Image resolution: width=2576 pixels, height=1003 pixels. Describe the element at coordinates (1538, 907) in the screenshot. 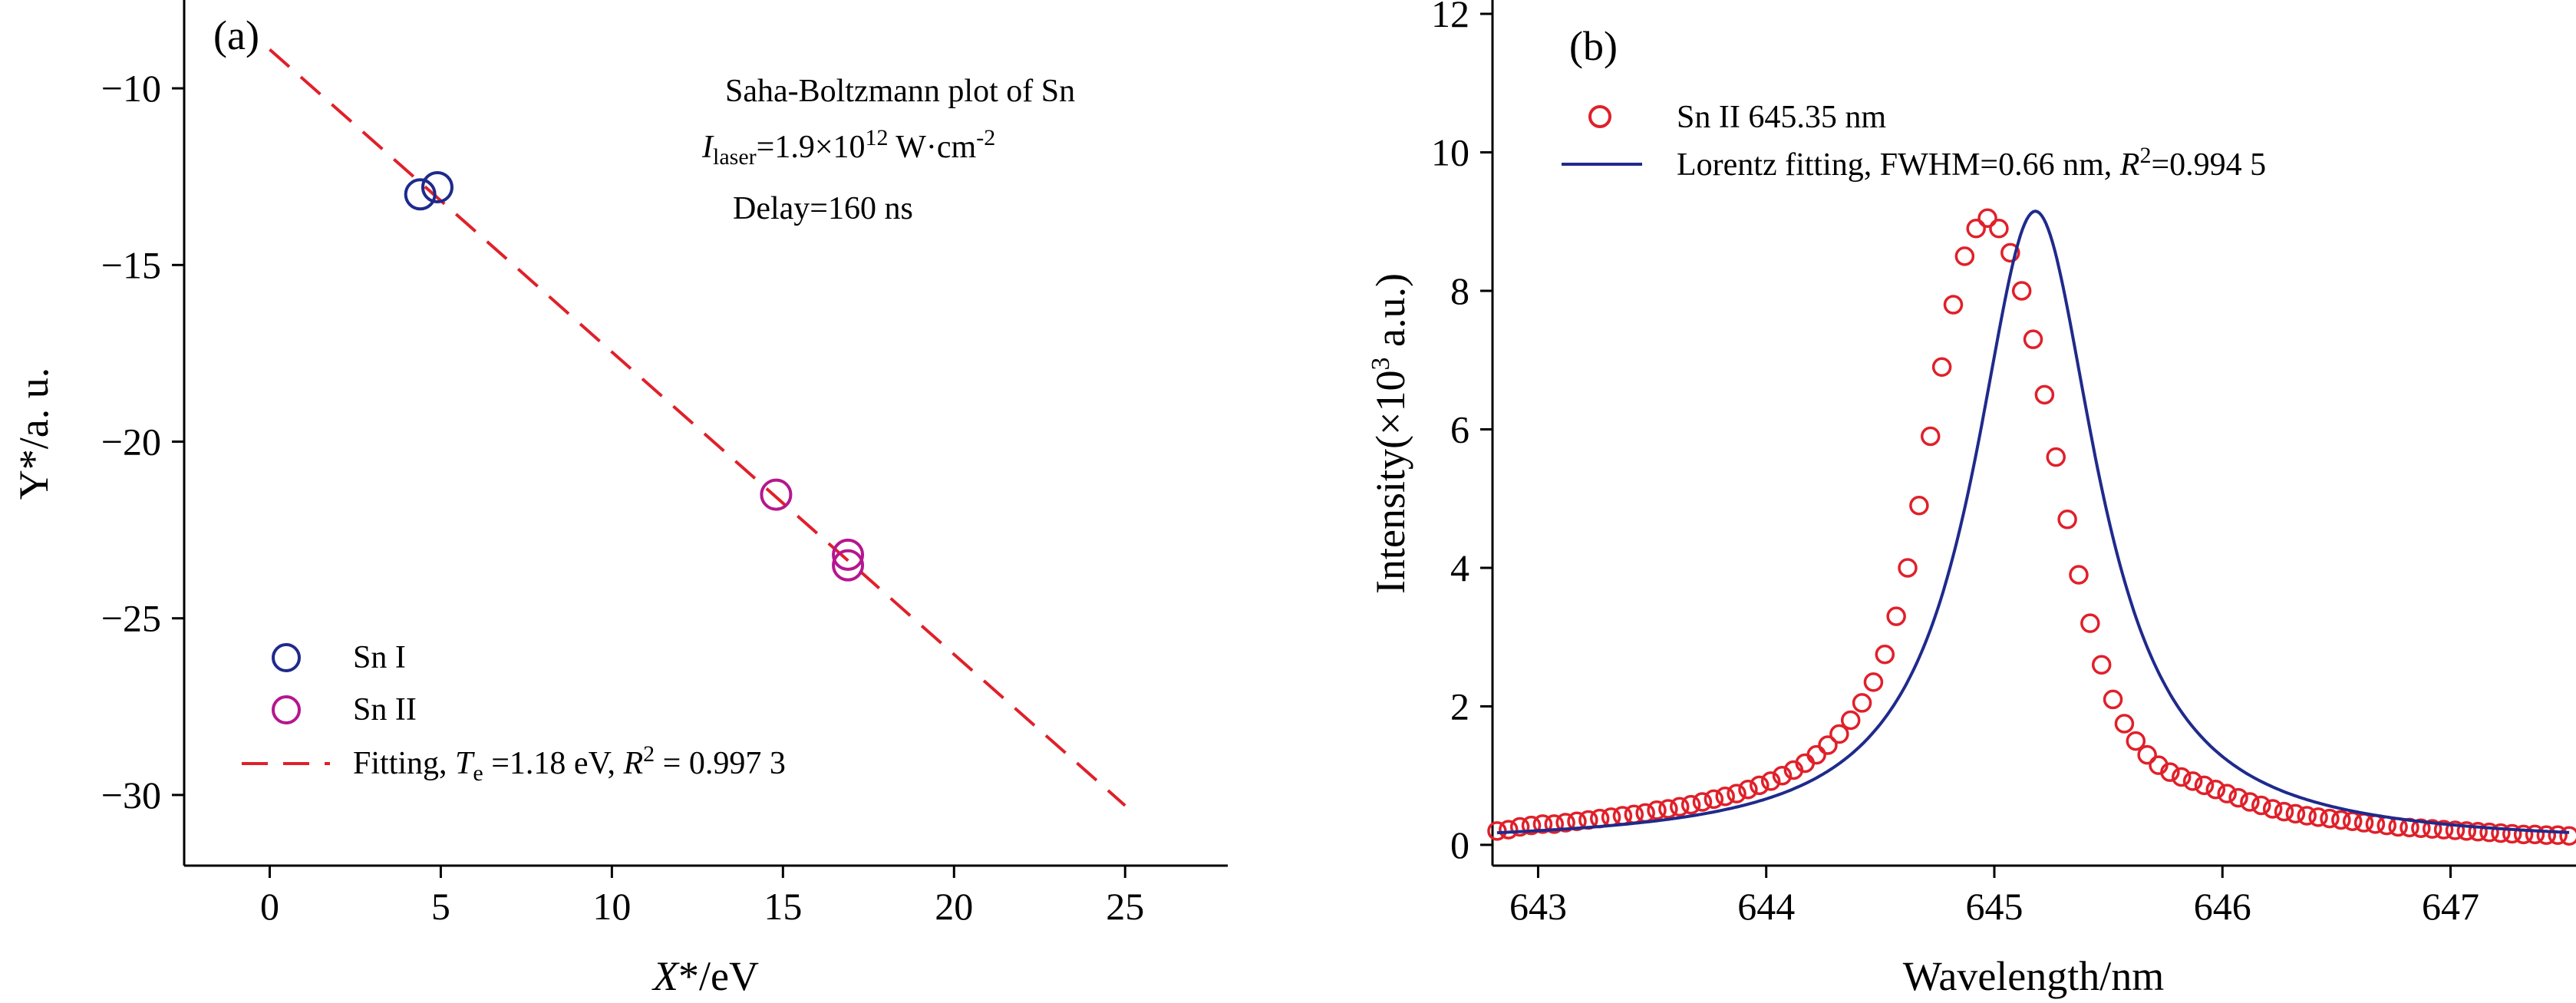

I see `x-tick-label: 643` at that location.